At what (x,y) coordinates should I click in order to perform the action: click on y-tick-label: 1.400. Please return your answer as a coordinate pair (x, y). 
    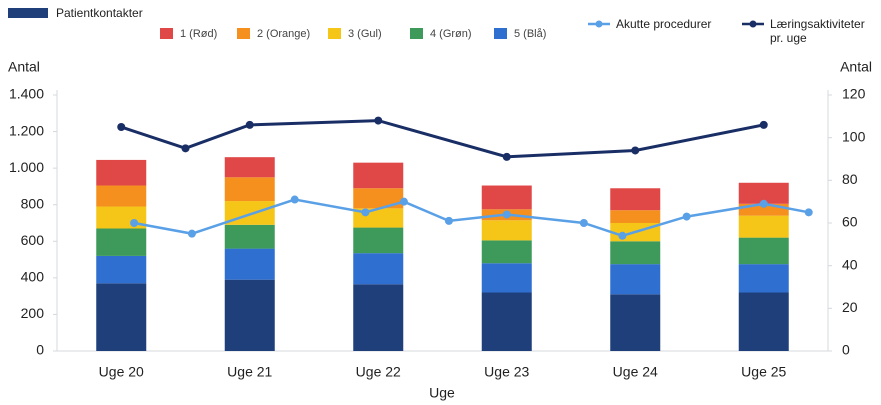
    Looking at the image, I should click on (26, 94).